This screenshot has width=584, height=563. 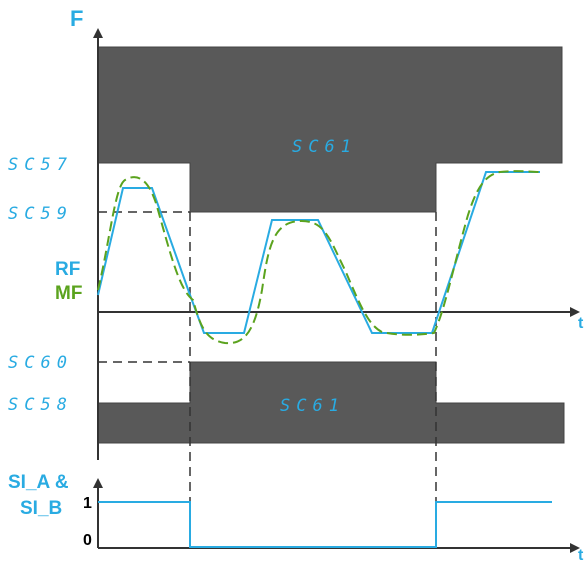 What do you see at coordinates (324, 147) in the screenshot?
I see `sc61-upper-label: SC61` at bounding box center [324, 147].